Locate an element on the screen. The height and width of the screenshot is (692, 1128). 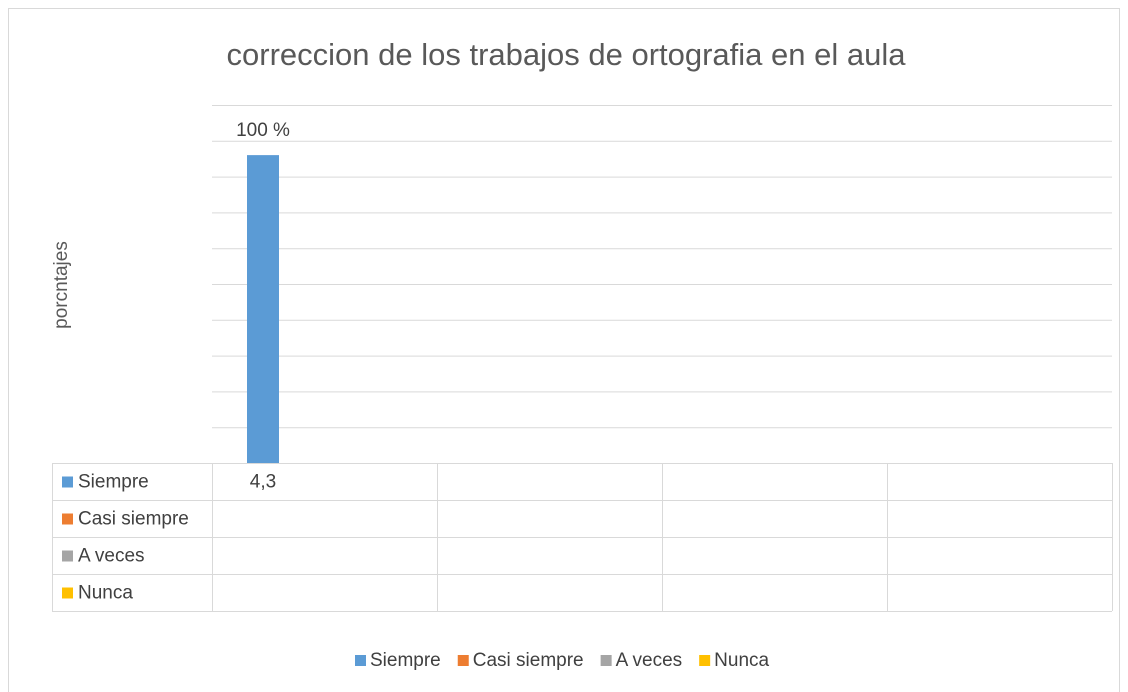
legend-label: Siempre is located at coordinates (405, 660).